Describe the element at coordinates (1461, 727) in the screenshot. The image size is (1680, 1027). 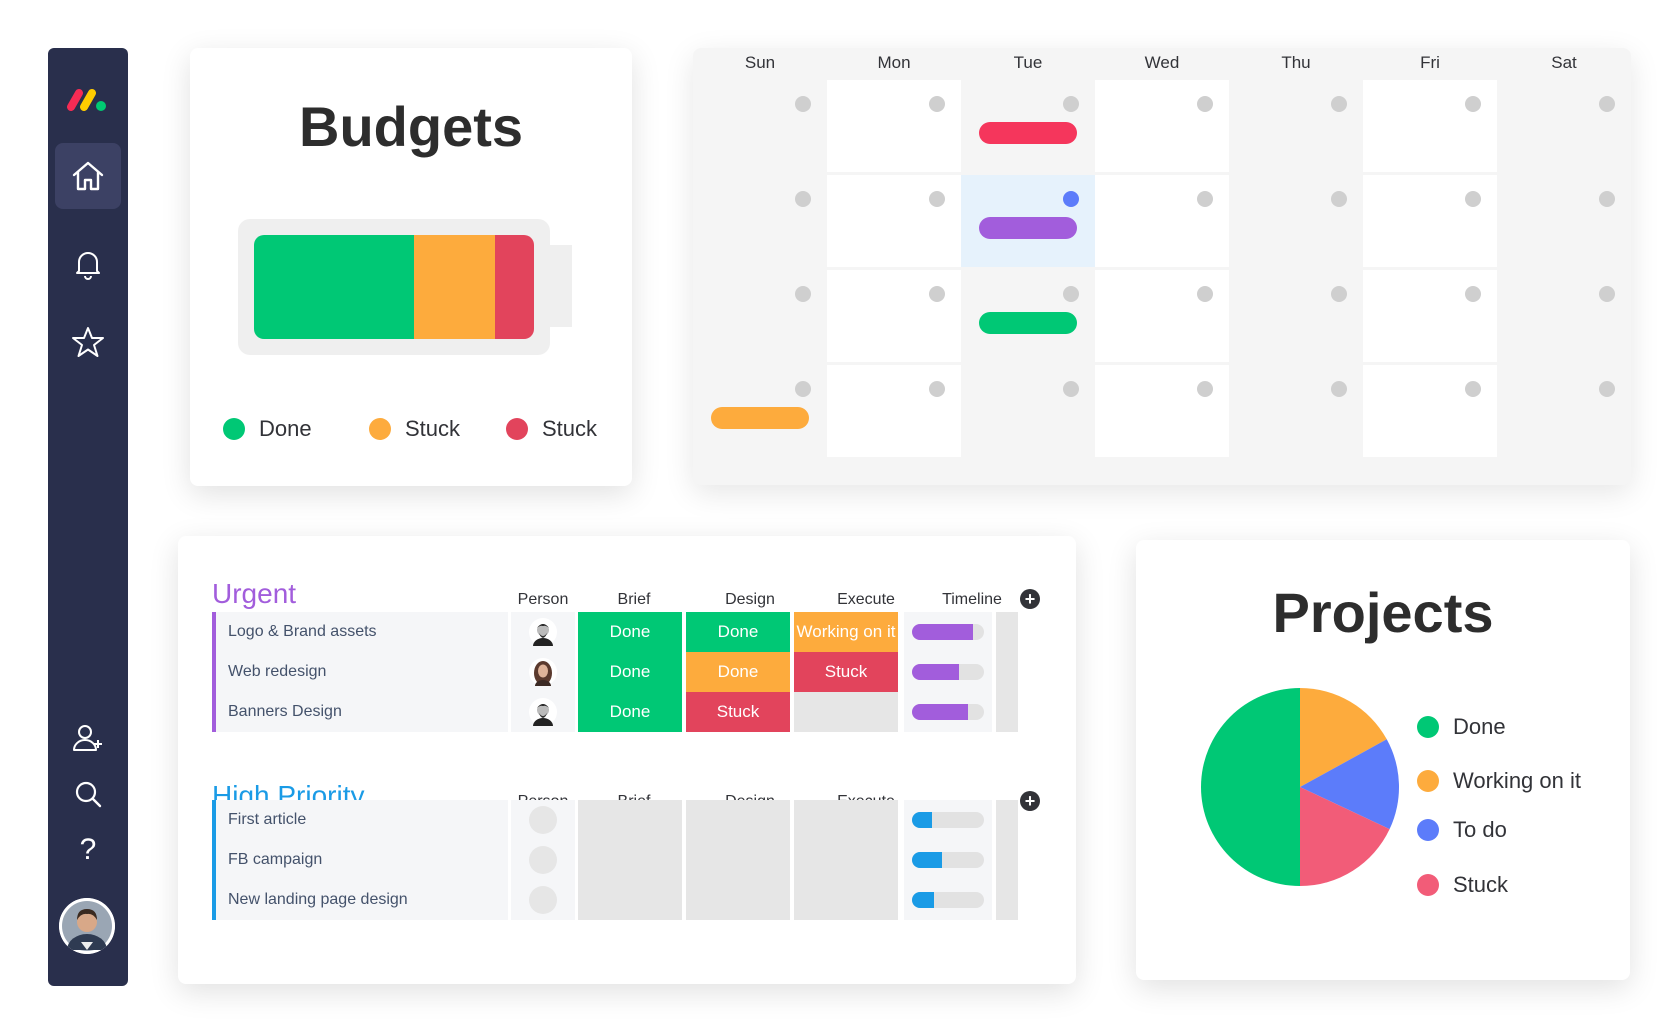
I see `pie-legend-item: Done` at that location.